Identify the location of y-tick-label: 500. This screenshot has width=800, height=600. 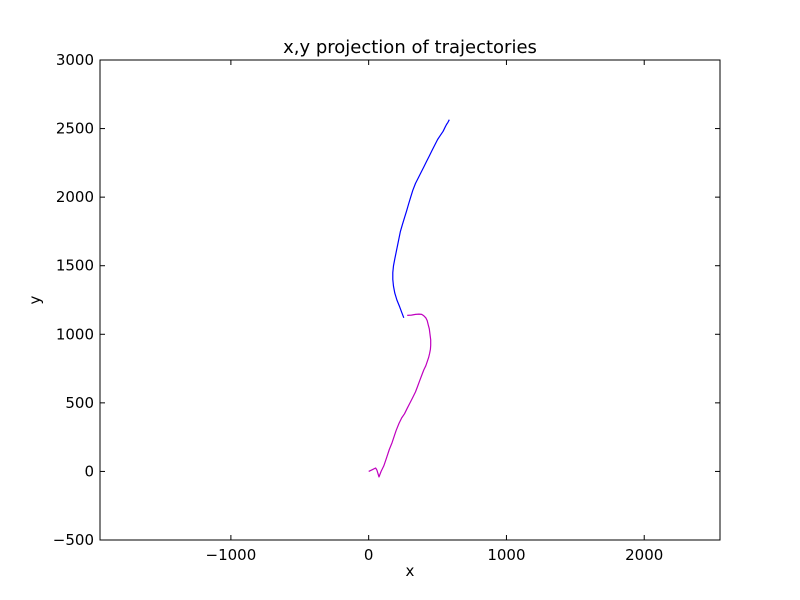
(79, 403).